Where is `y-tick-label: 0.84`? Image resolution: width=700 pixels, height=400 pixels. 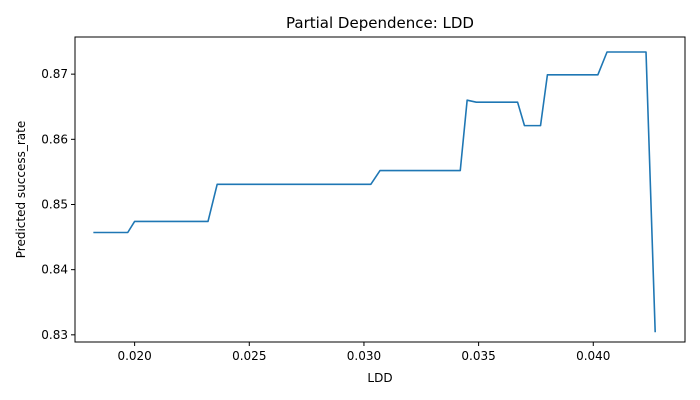
y-tick-label: 0.84 is located at coordinates (54, 270).